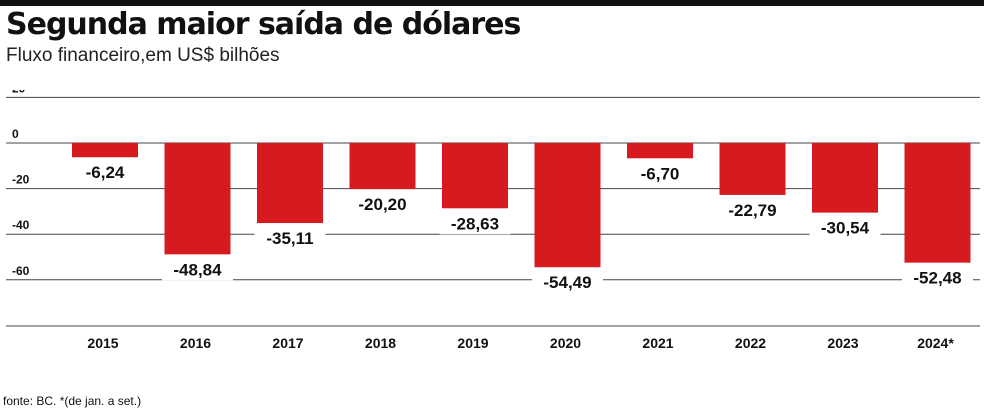 The image size is (984, 410). I want to click on value-label: -54,49, so click(567, 282).